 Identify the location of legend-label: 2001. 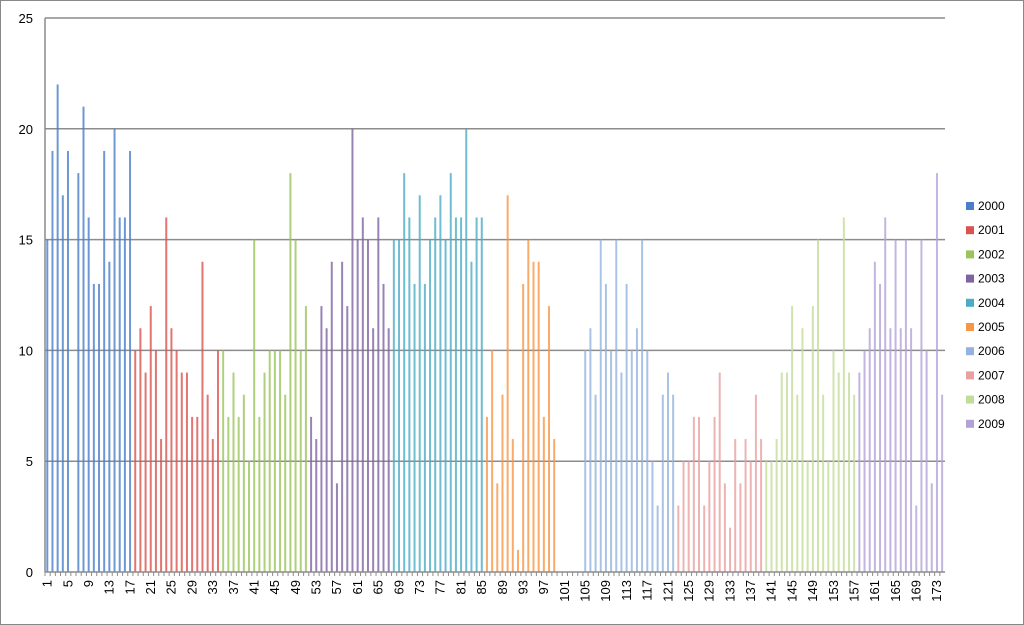
(991, 230).